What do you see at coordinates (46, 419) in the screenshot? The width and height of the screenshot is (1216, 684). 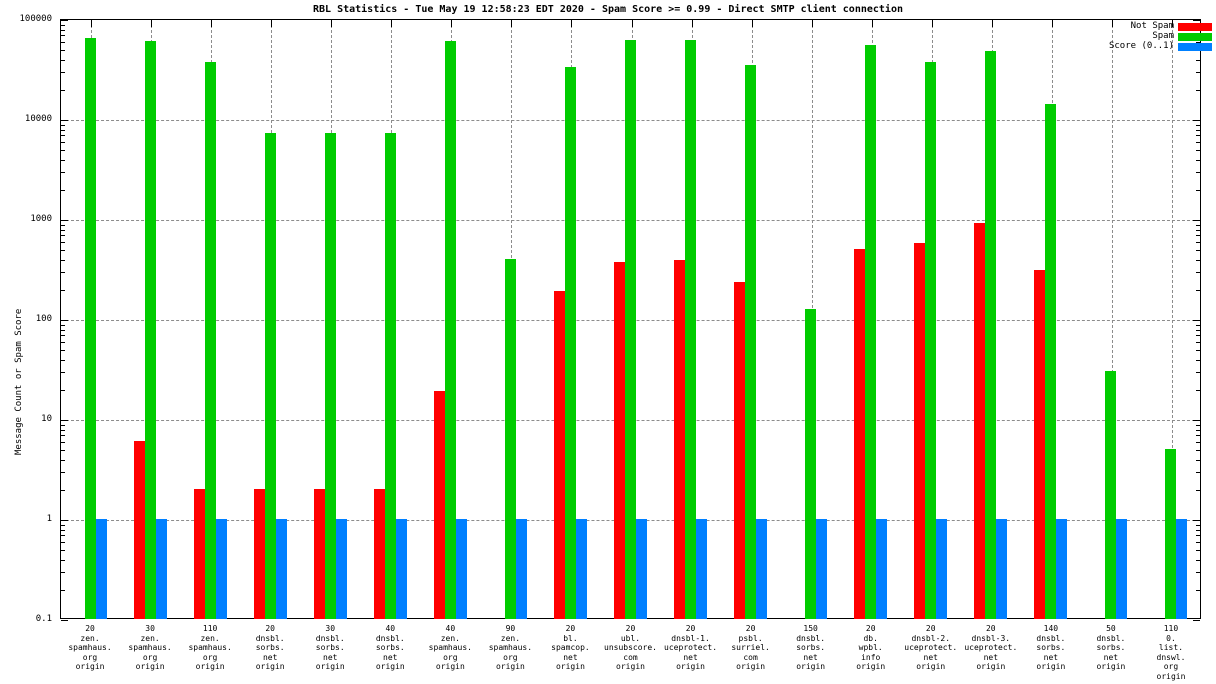 I see `y-axis-tick-label: 10` at bounding box center [46, 419].